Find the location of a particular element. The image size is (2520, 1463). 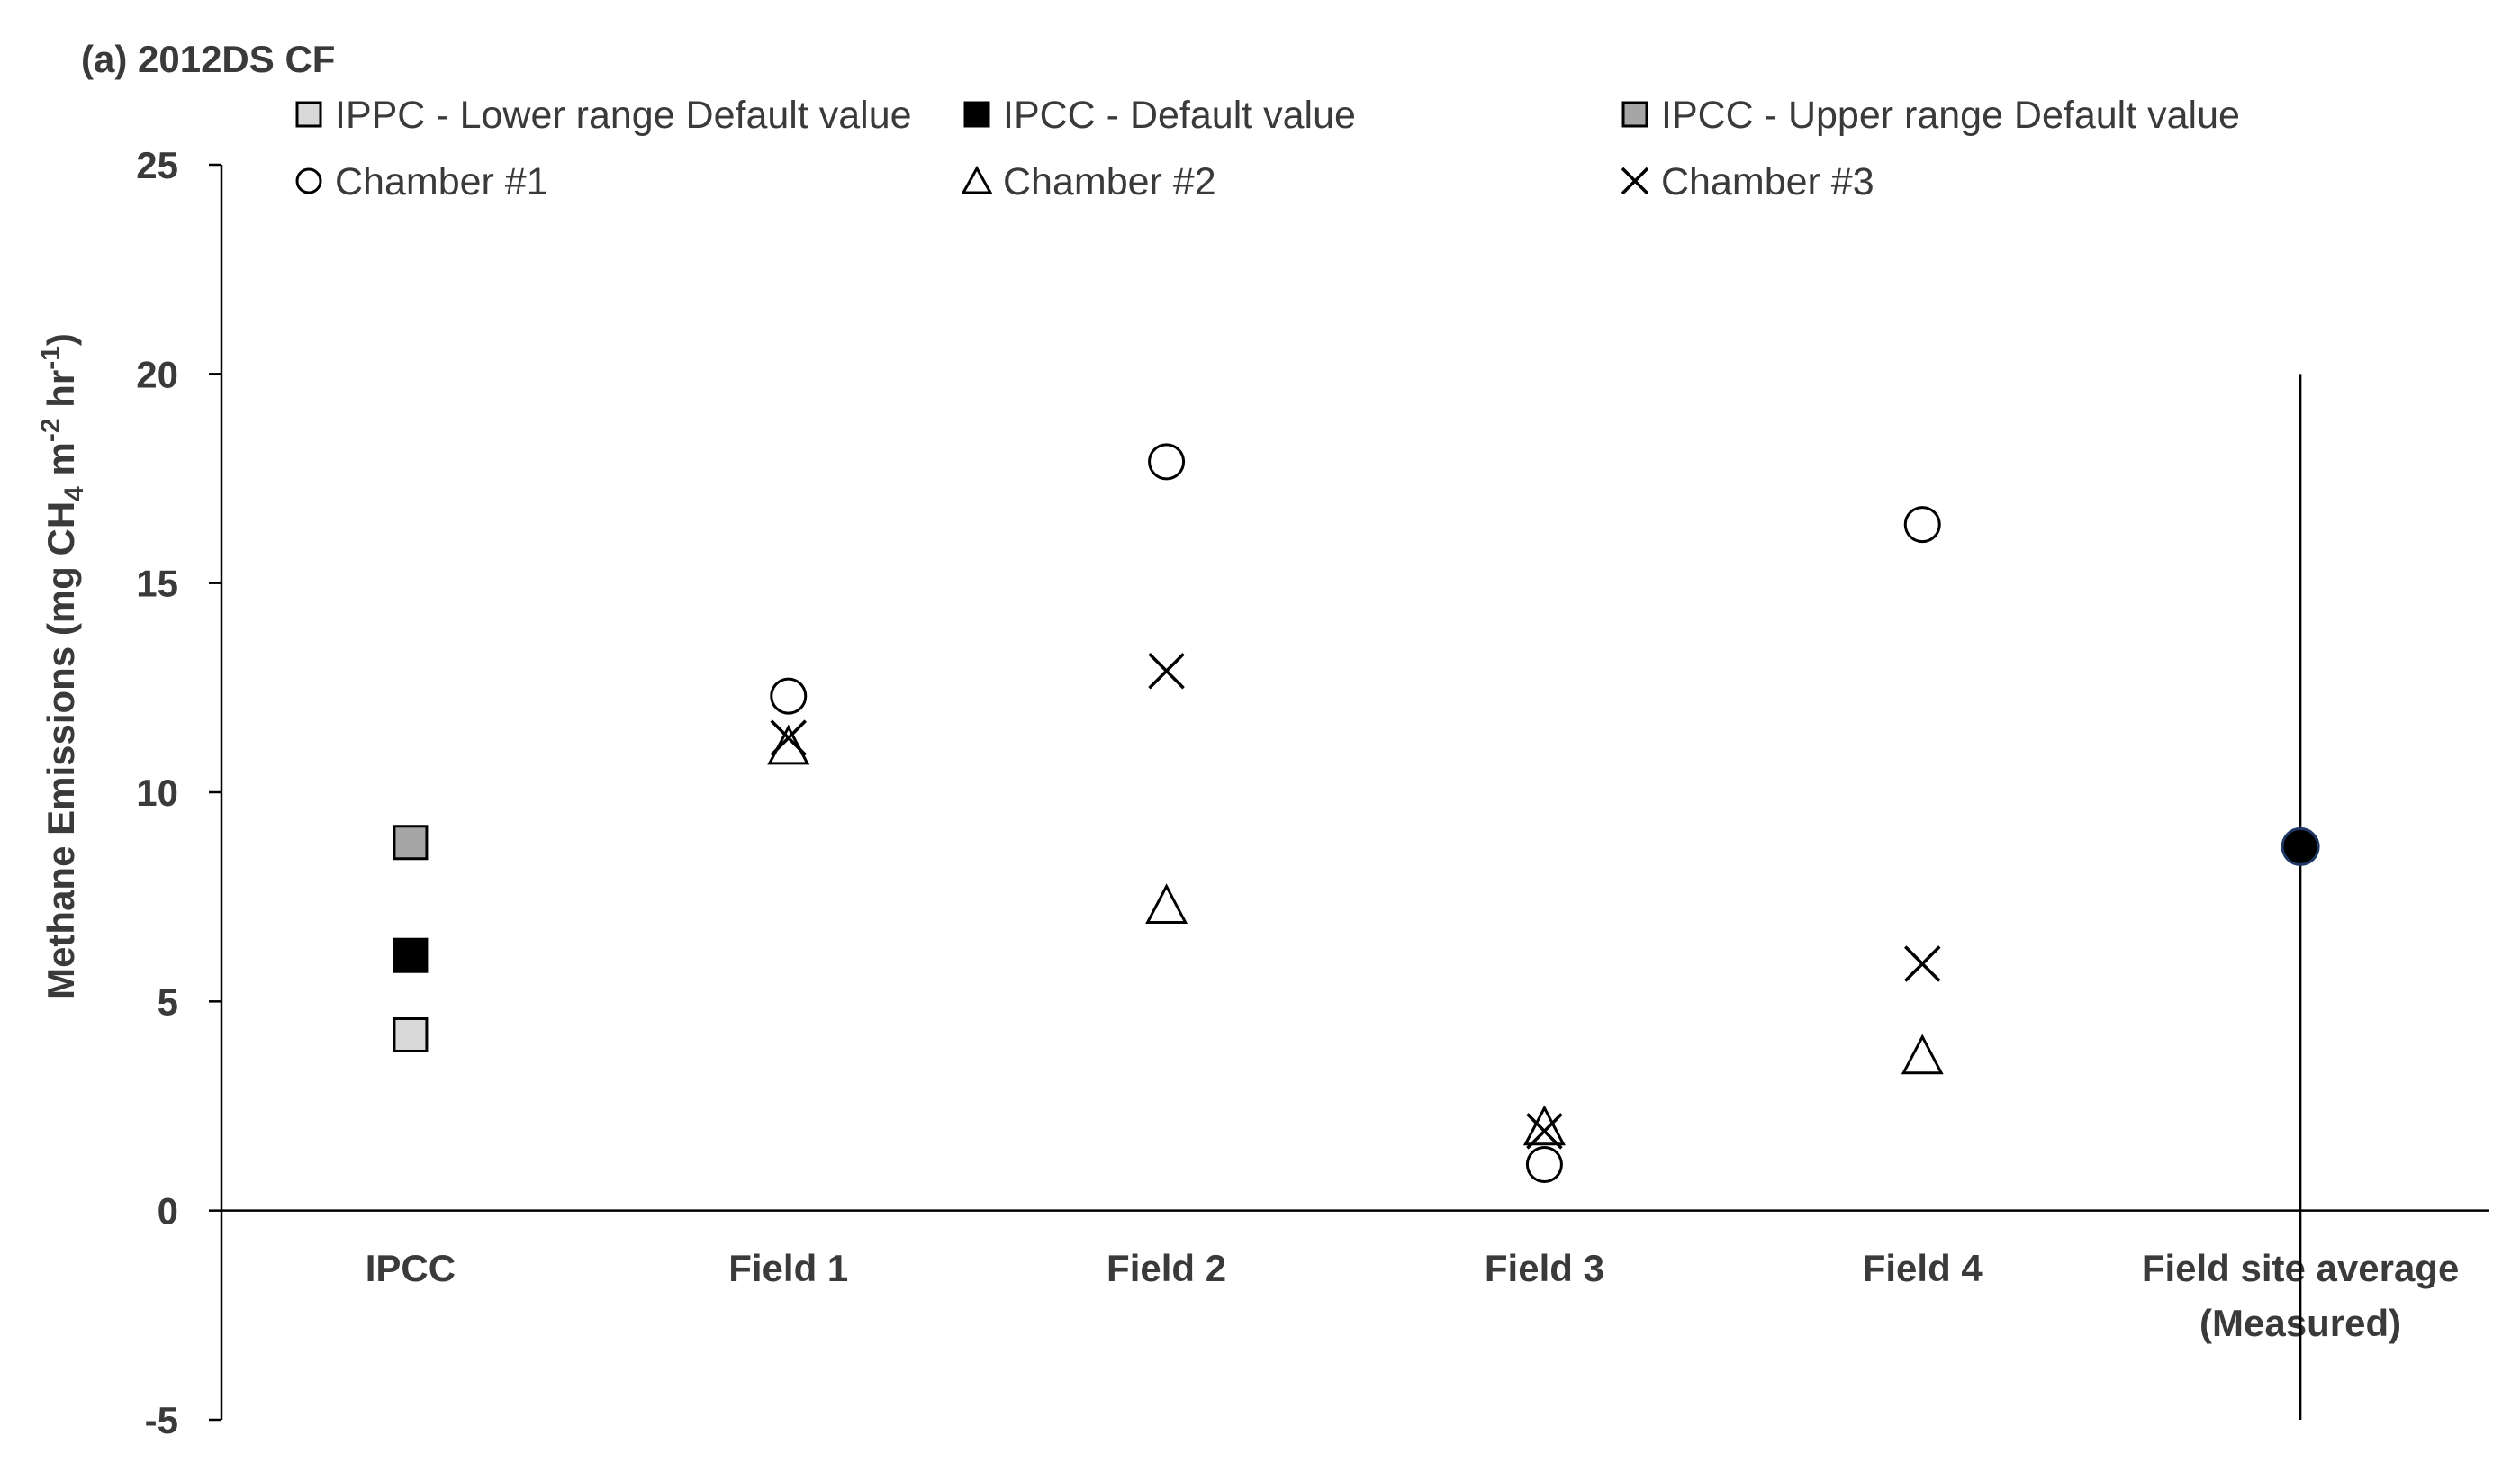

x-category-label: Field 2 is located at coordinates (1166, 1268).